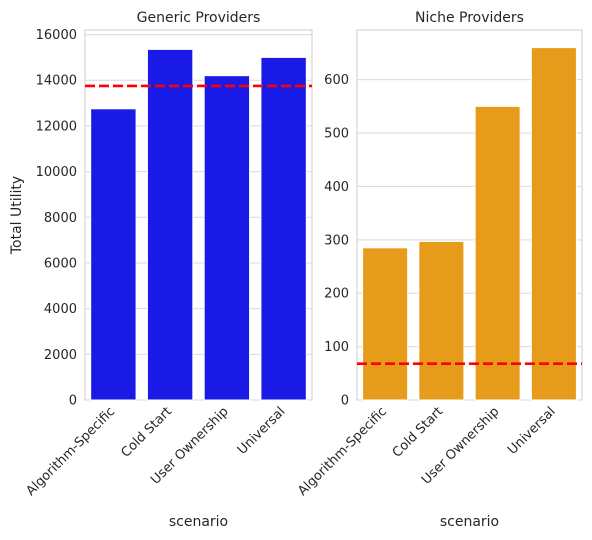 This screenshot has width=592, height=540. Describe the element at coordinates (147, 432) in the screenshot. I see `x-tick-label-generic-1: Cold Start` at that location.